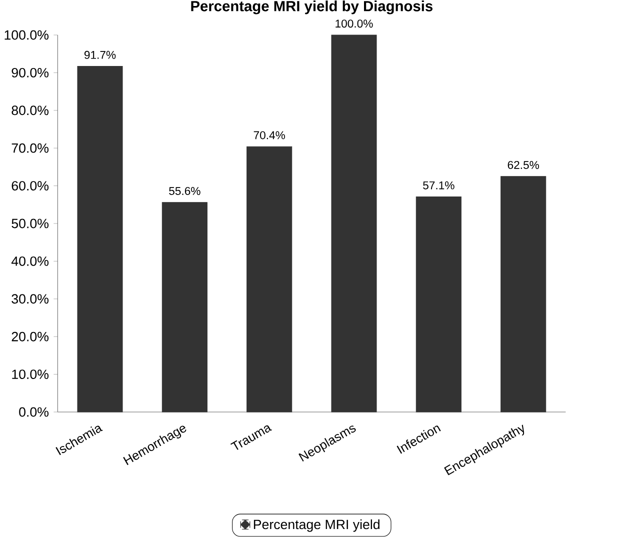 The height and width of the screenshot is (542, 624). What do you see at coordinates (354, 24) in the screenshot?
I see `data-label: 100.0%` at bounding box center [354, 24].